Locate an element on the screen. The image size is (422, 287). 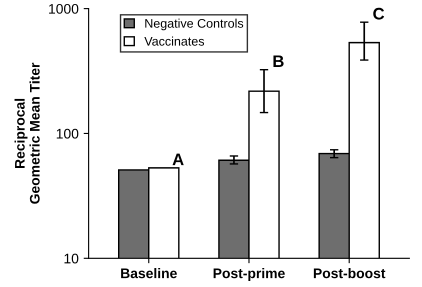
y-tick-label: 100 is located at coordinates (67, 133).